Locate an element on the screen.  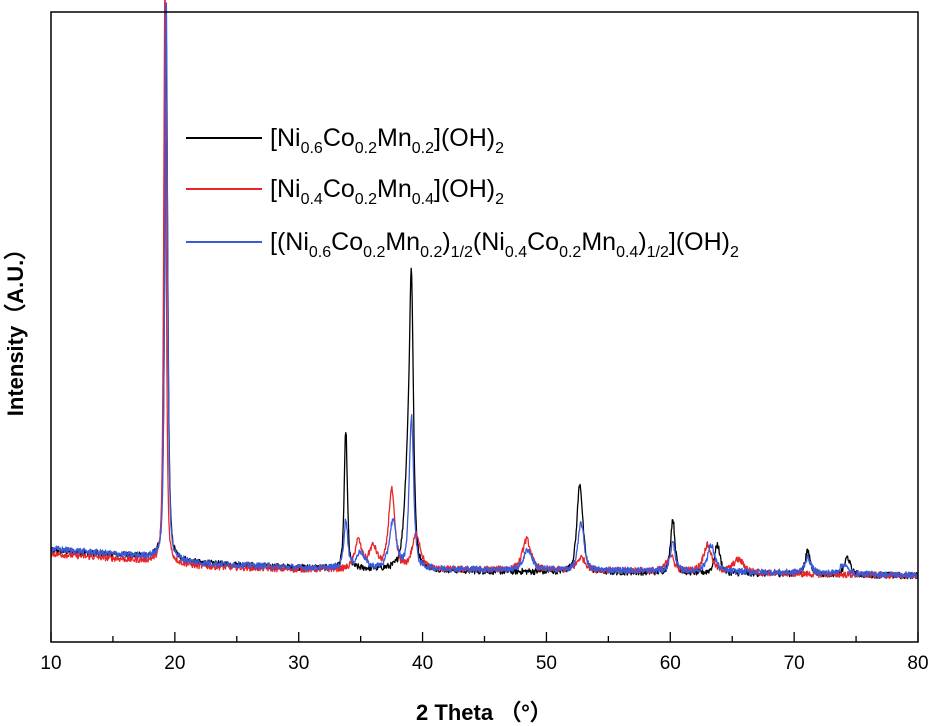
x-tick-label: 40 is located at coordinates (422, 663).